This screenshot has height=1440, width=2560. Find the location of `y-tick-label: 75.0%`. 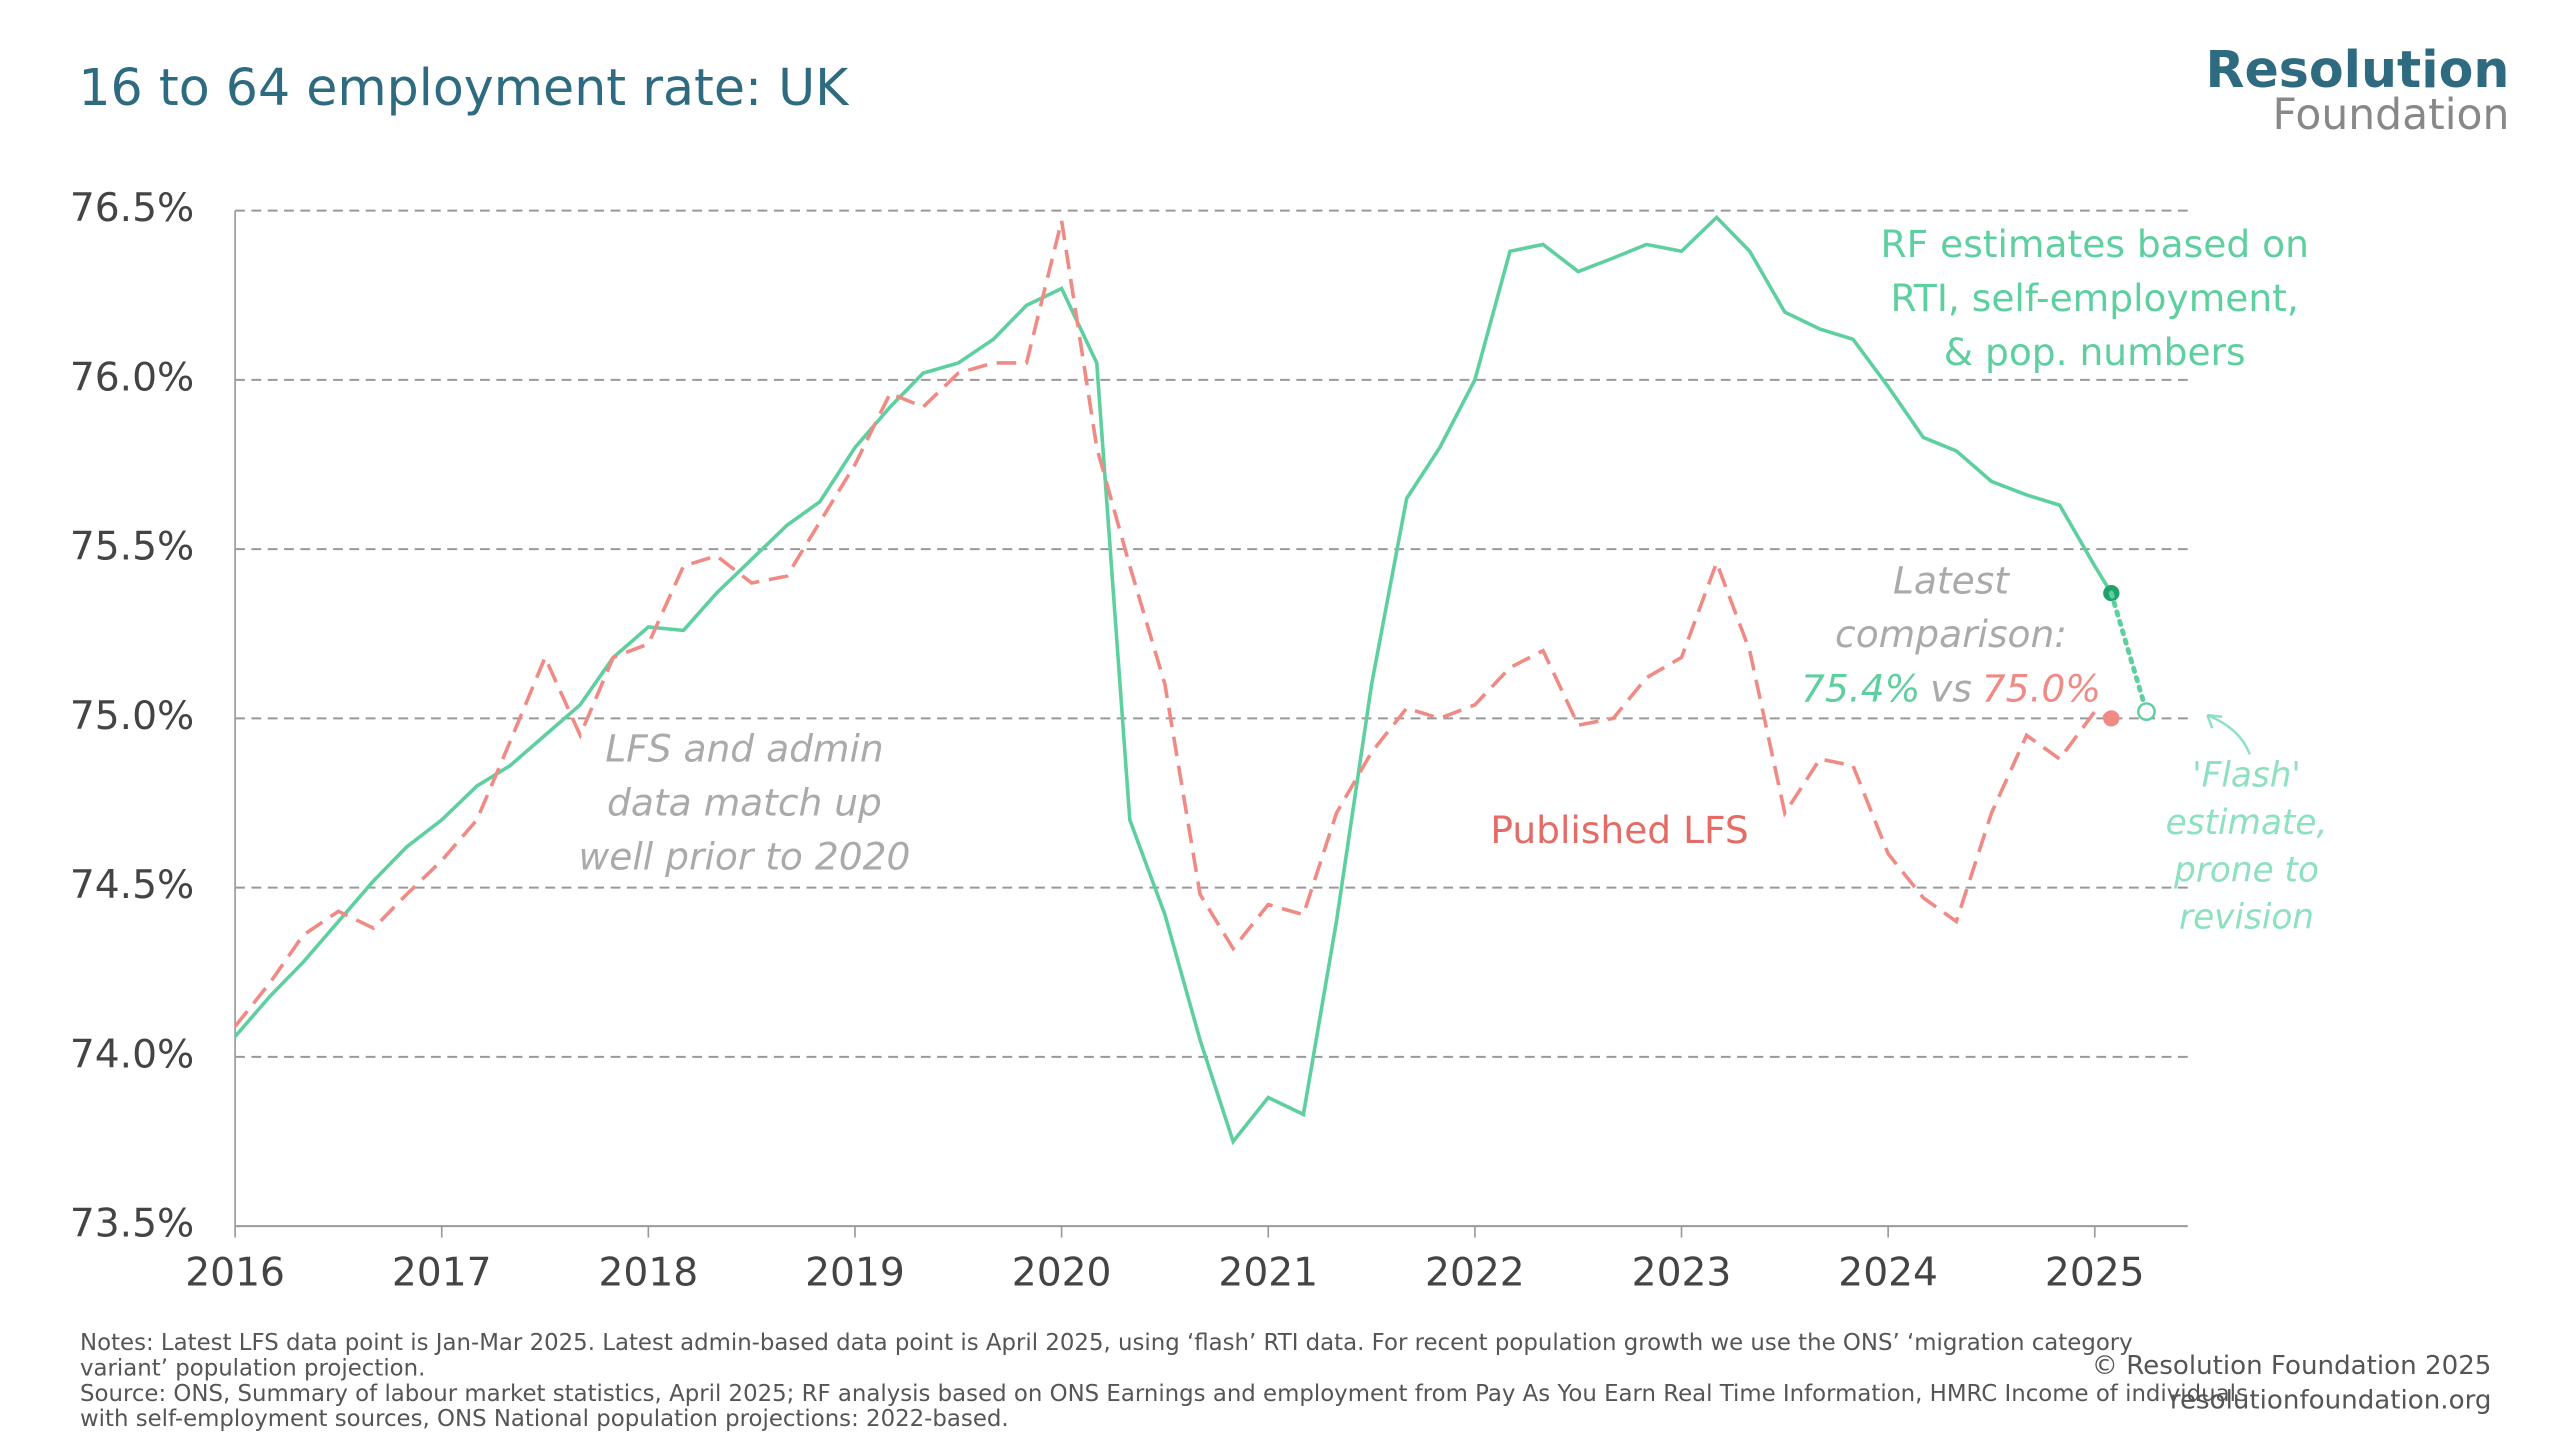

y-tick-label: 75.0% is located at coordinates (132, 716).